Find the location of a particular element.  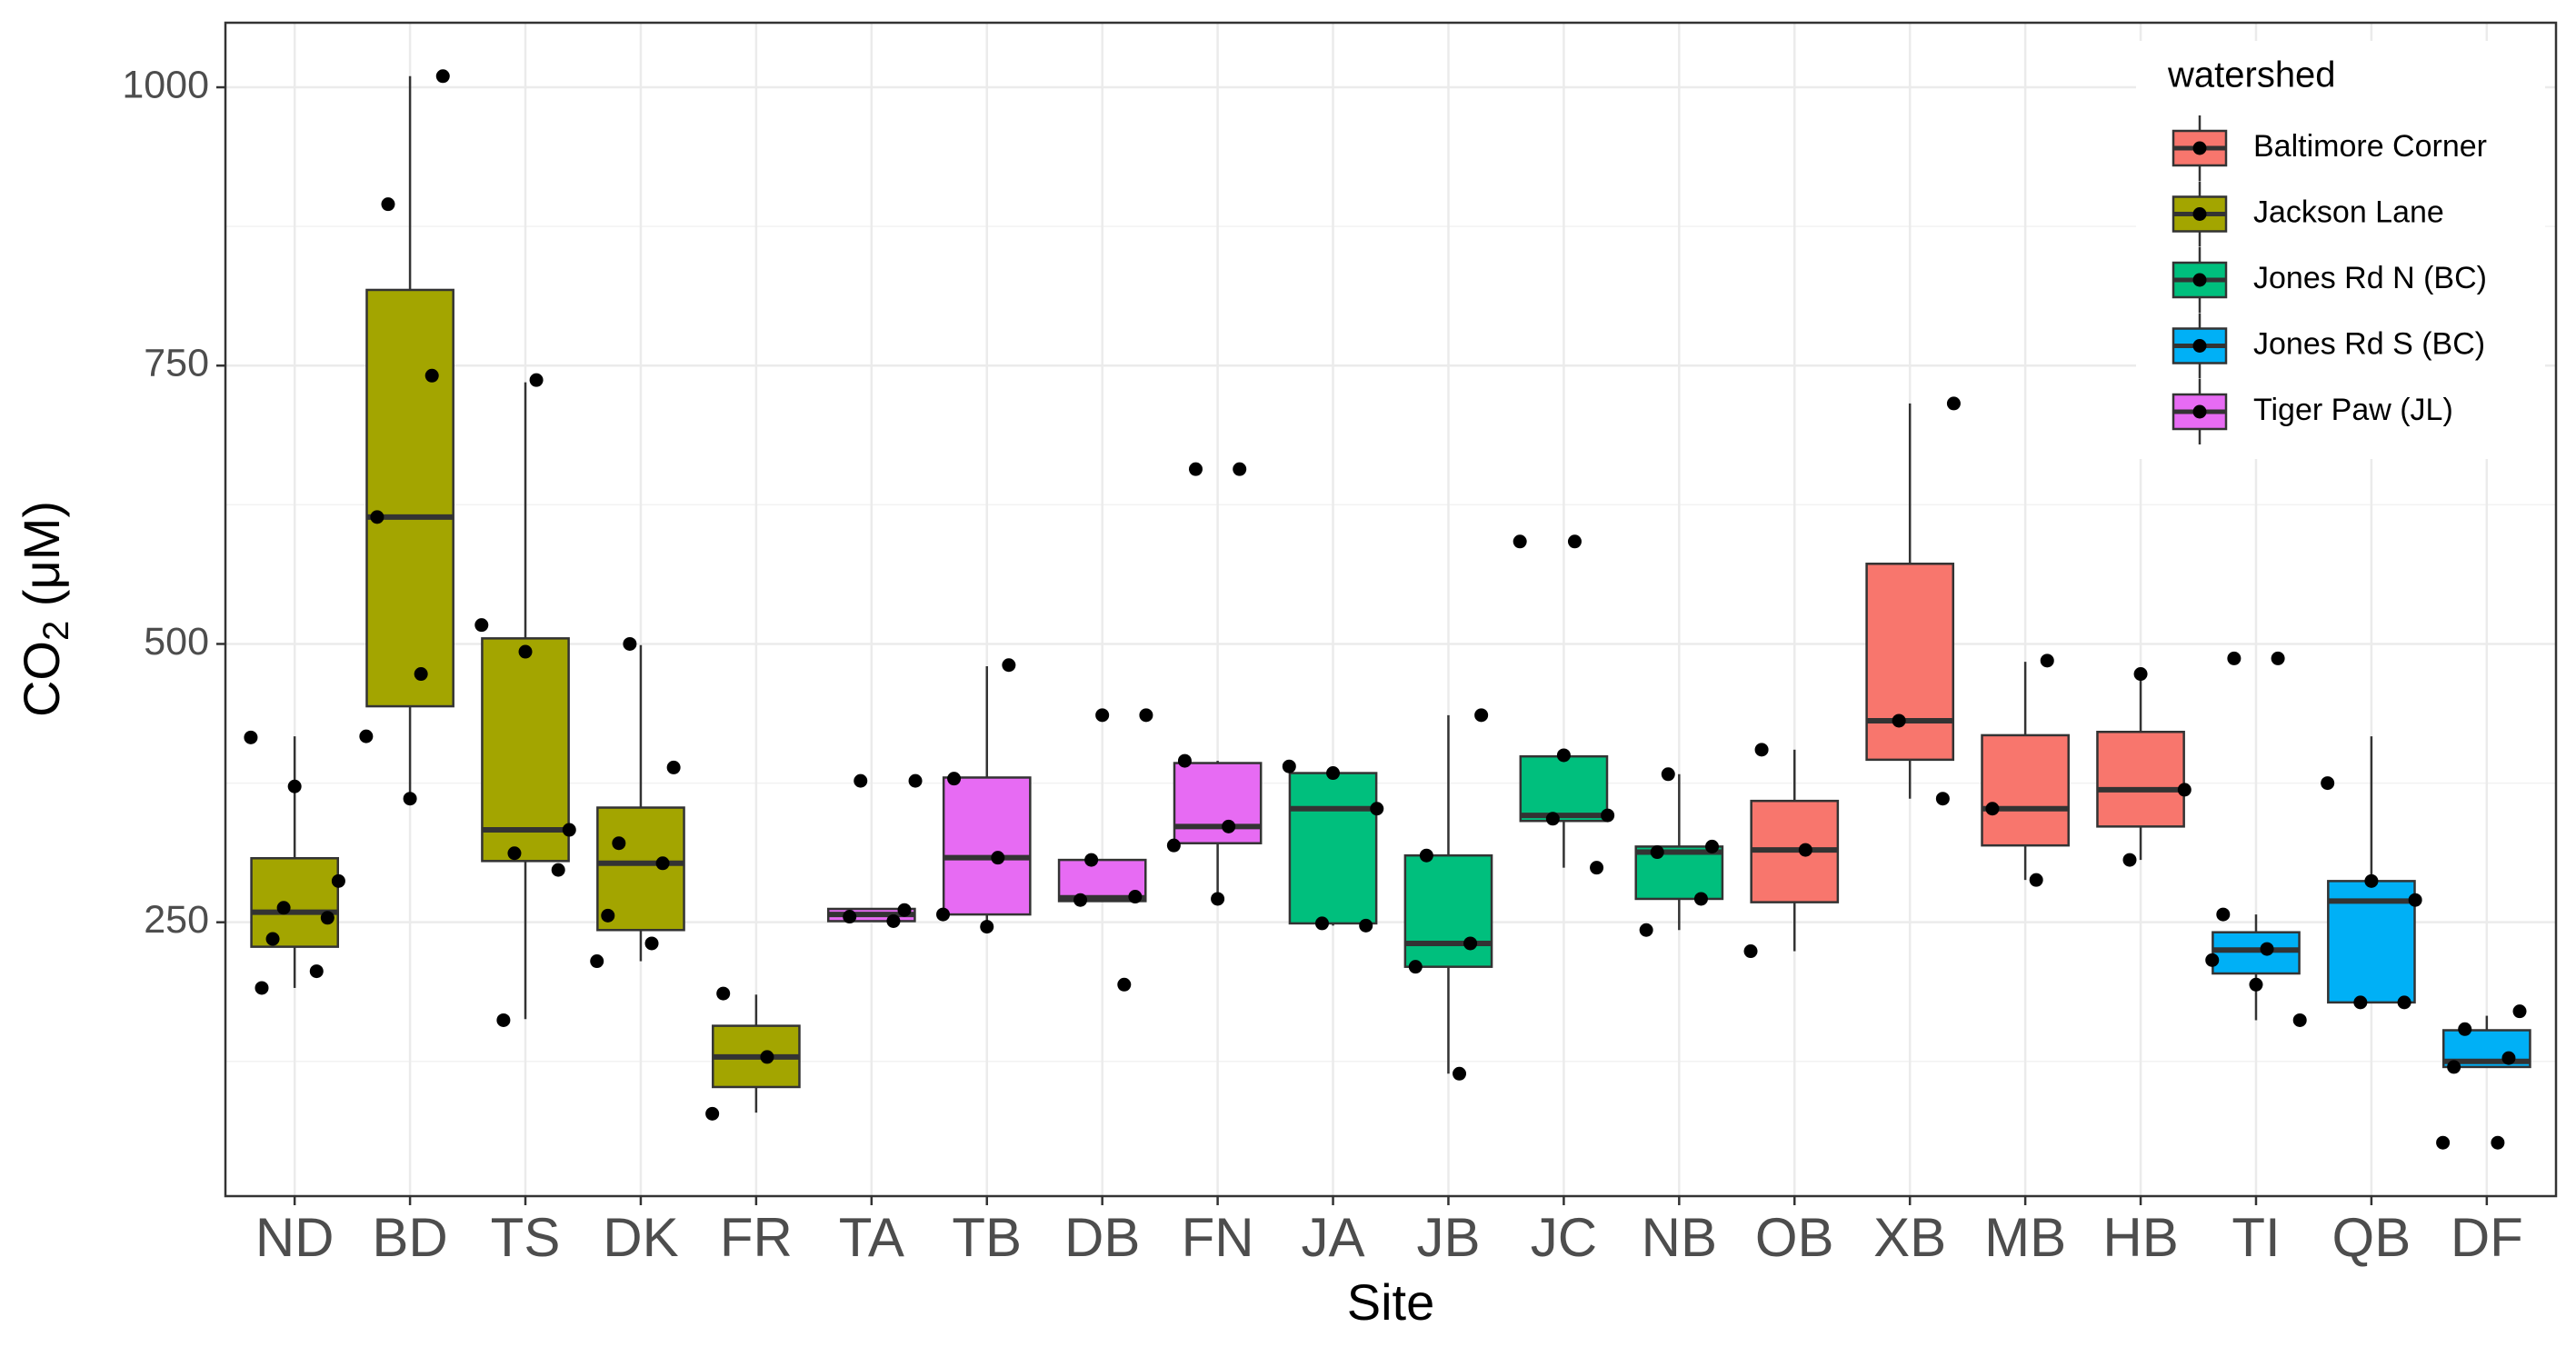

x-tick-label: FR is located at coordinates (756, 1237).